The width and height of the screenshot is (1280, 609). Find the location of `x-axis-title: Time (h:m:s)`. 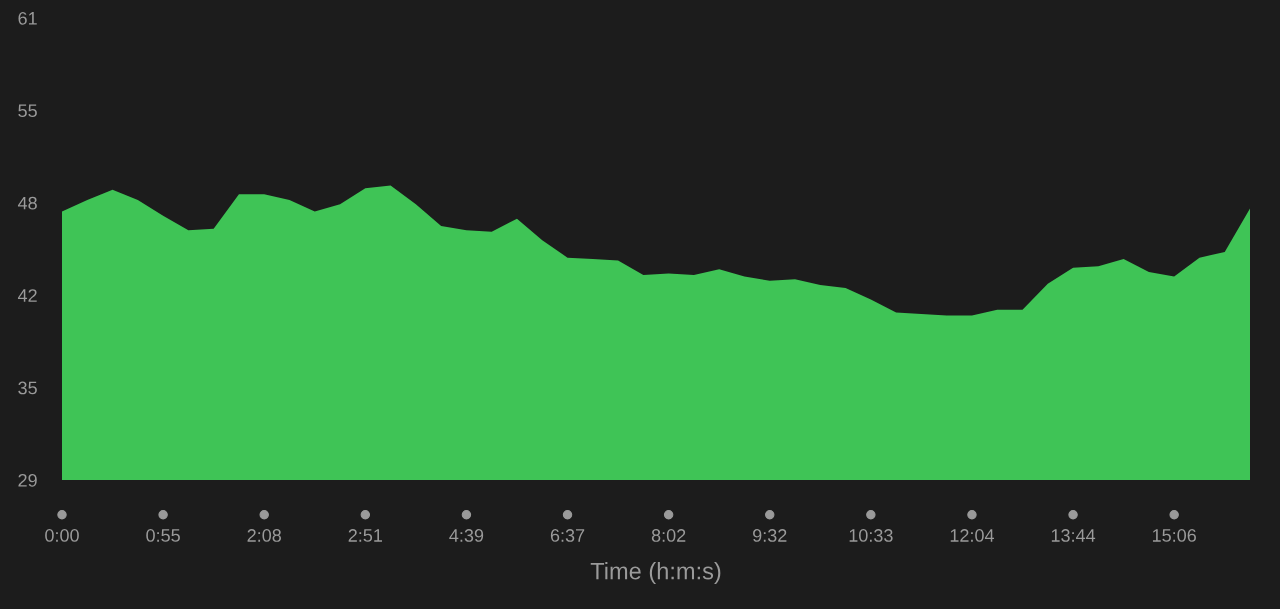

x-axis-title: Time (h:m:s) is located at coordinates (655, 573).